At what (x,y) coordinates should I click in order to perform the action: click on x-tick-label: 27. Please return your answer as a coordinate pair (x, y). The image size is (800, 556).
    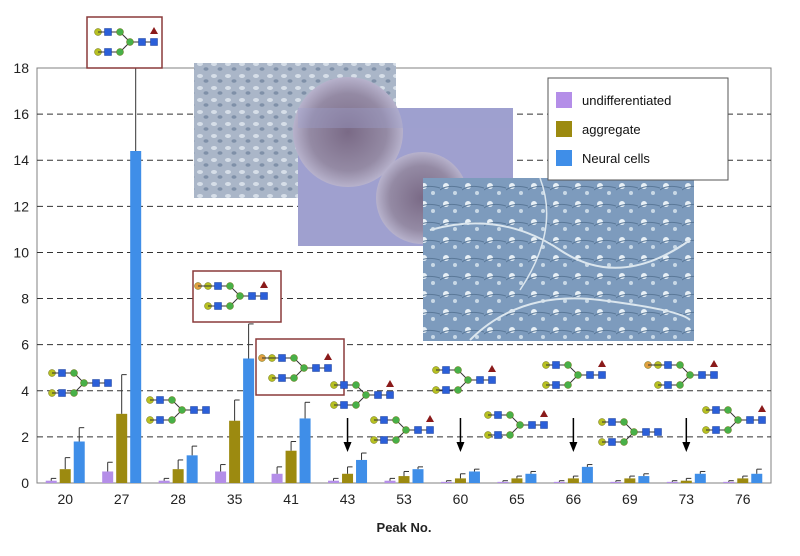
    Looking at the image, I should click on (122, 499).